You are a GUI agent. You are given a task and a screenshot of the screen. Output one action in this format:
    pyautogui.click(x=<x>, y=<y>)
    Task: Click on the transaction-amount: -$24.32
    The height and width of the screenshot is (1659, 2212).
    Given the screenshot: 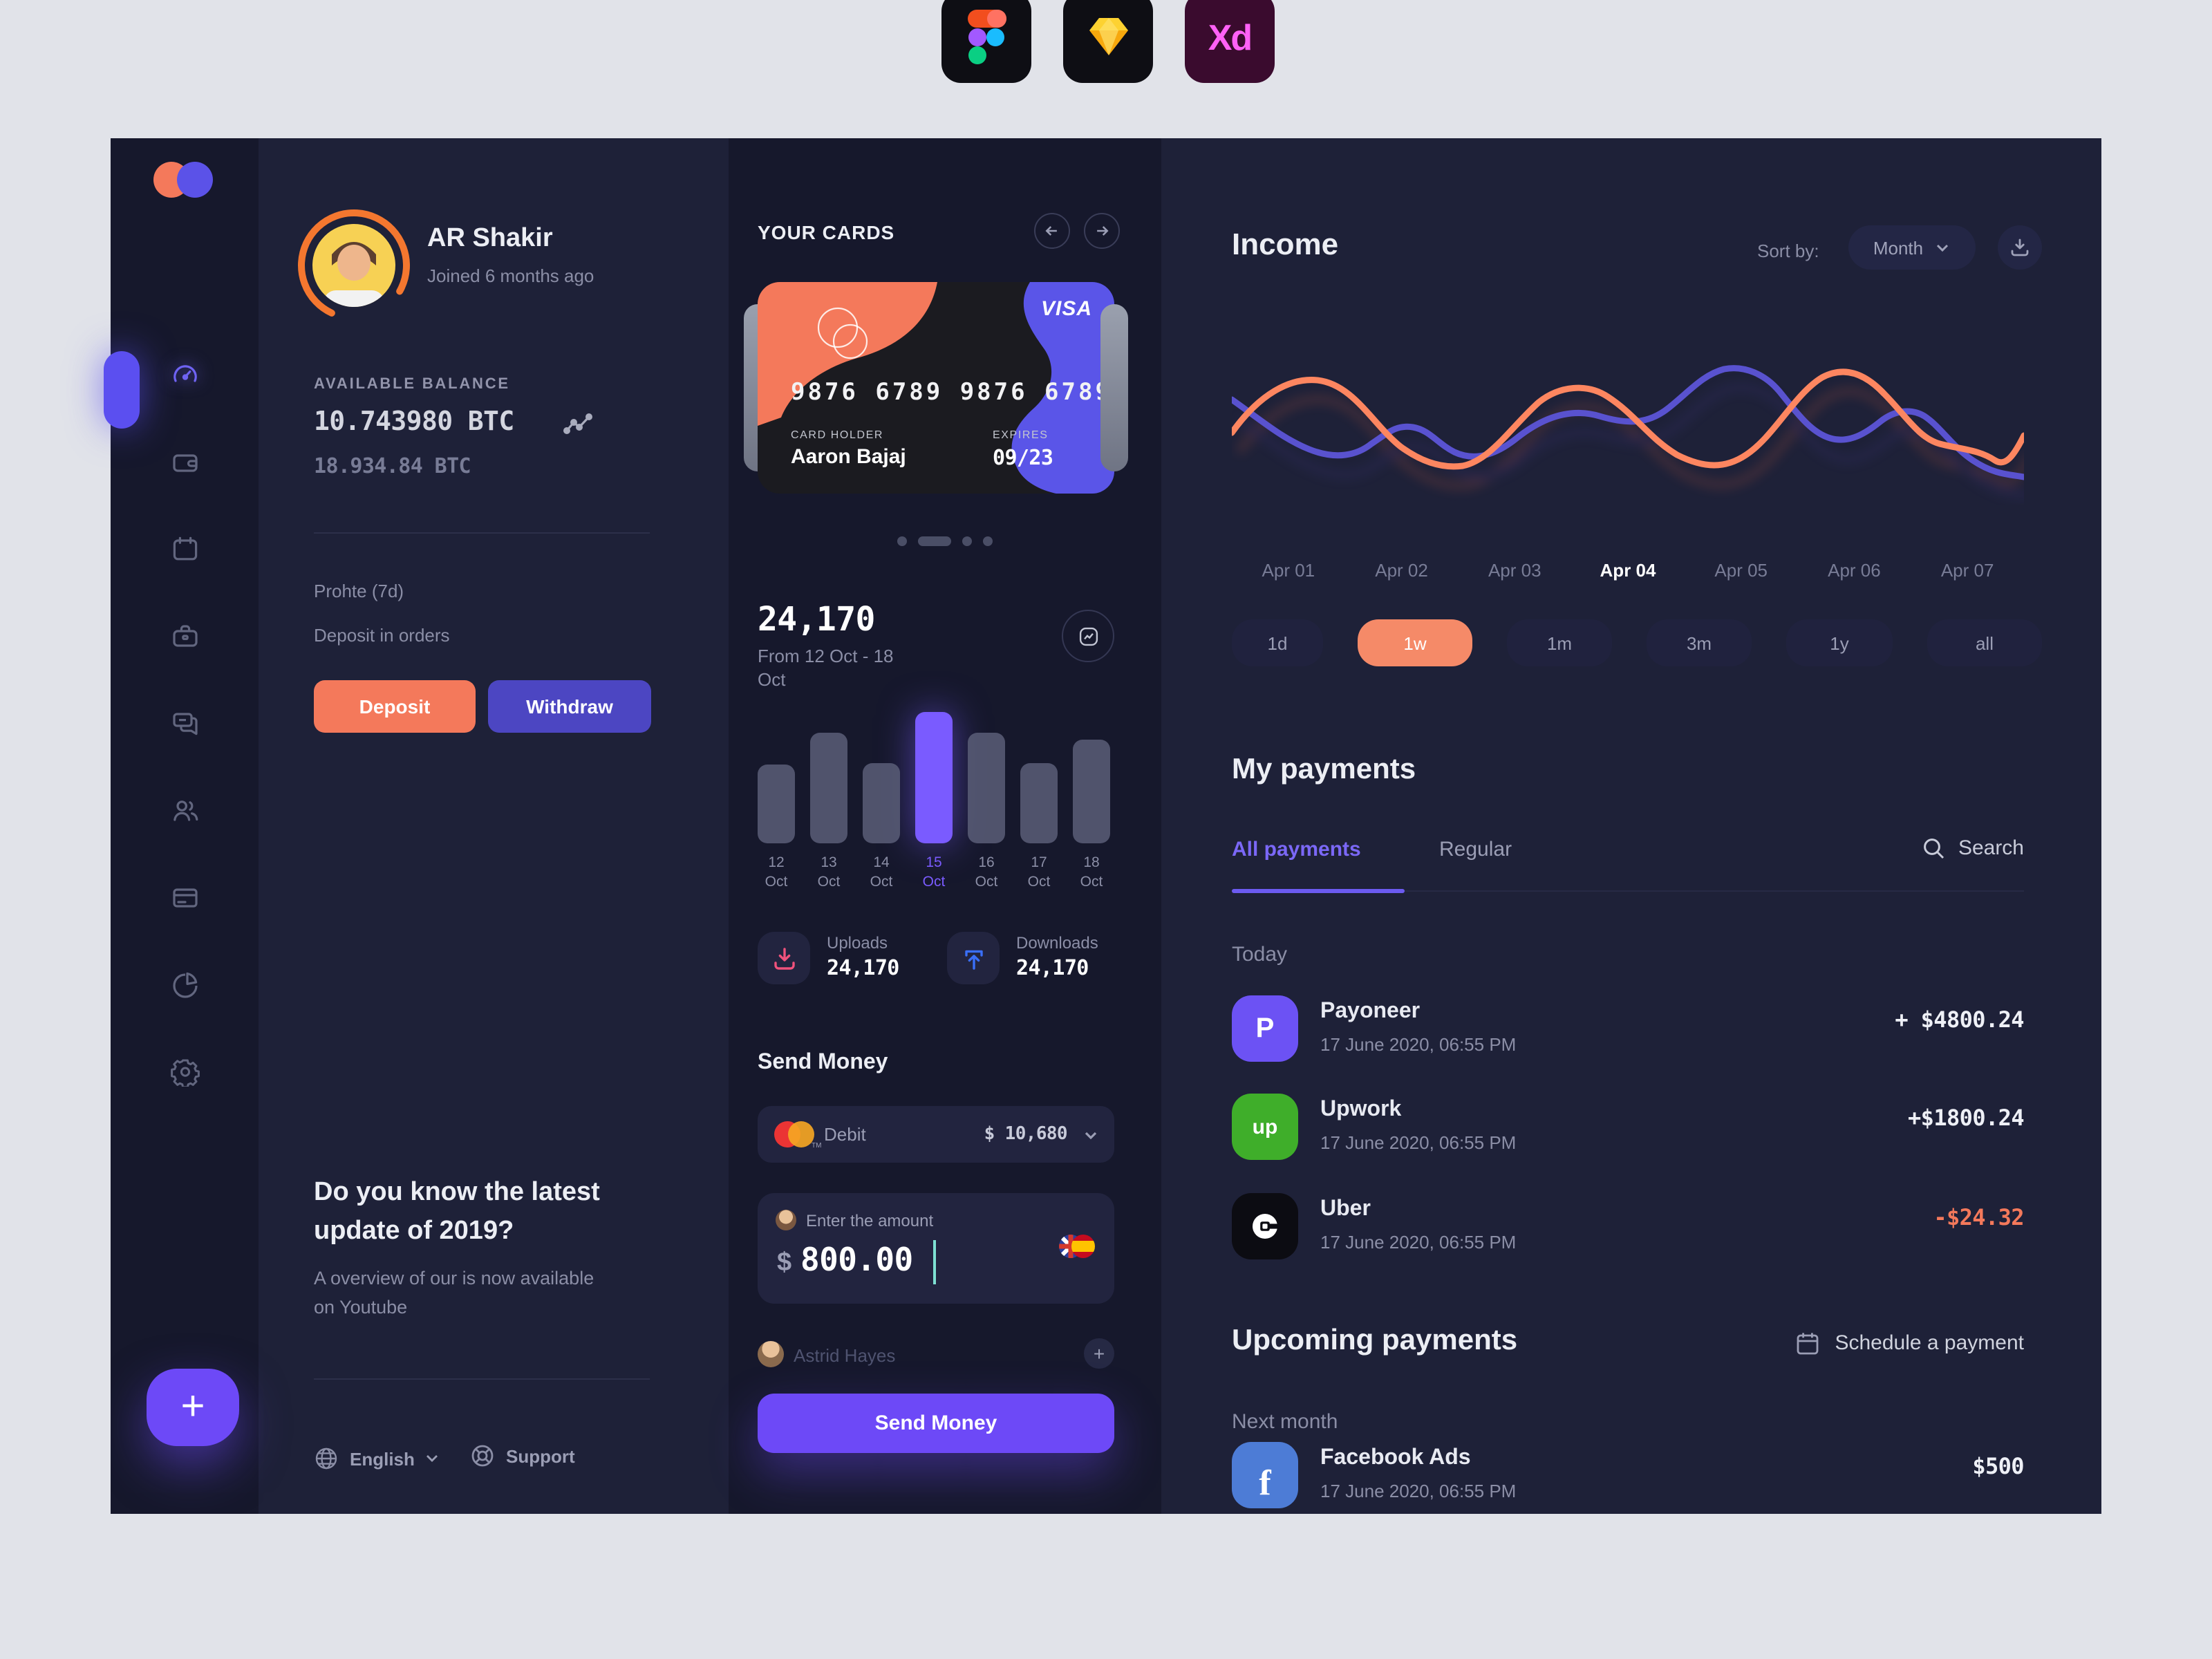 What is the action you would take?
    pyautogui.click(x=1979, y=1217)
    